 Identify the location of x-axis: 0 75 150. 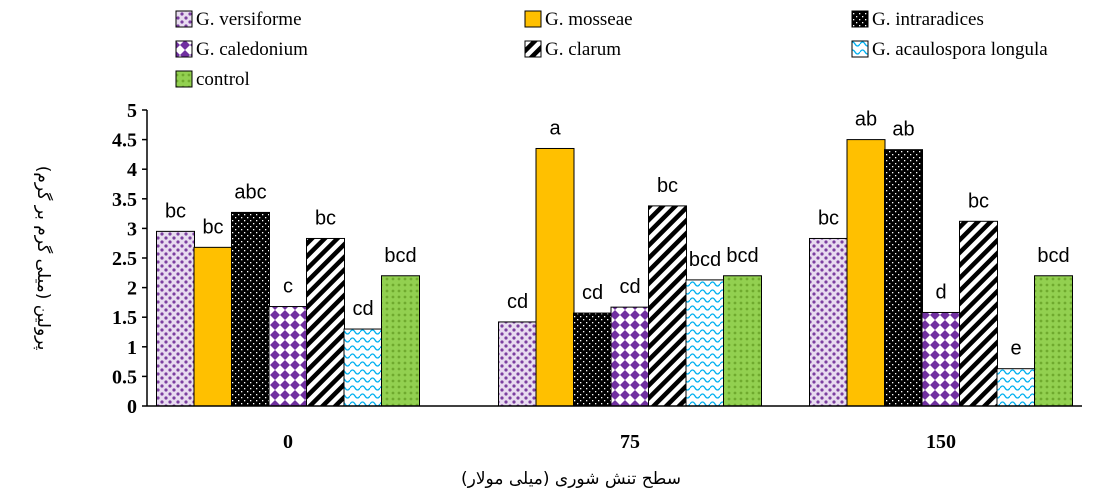
(614, 429).